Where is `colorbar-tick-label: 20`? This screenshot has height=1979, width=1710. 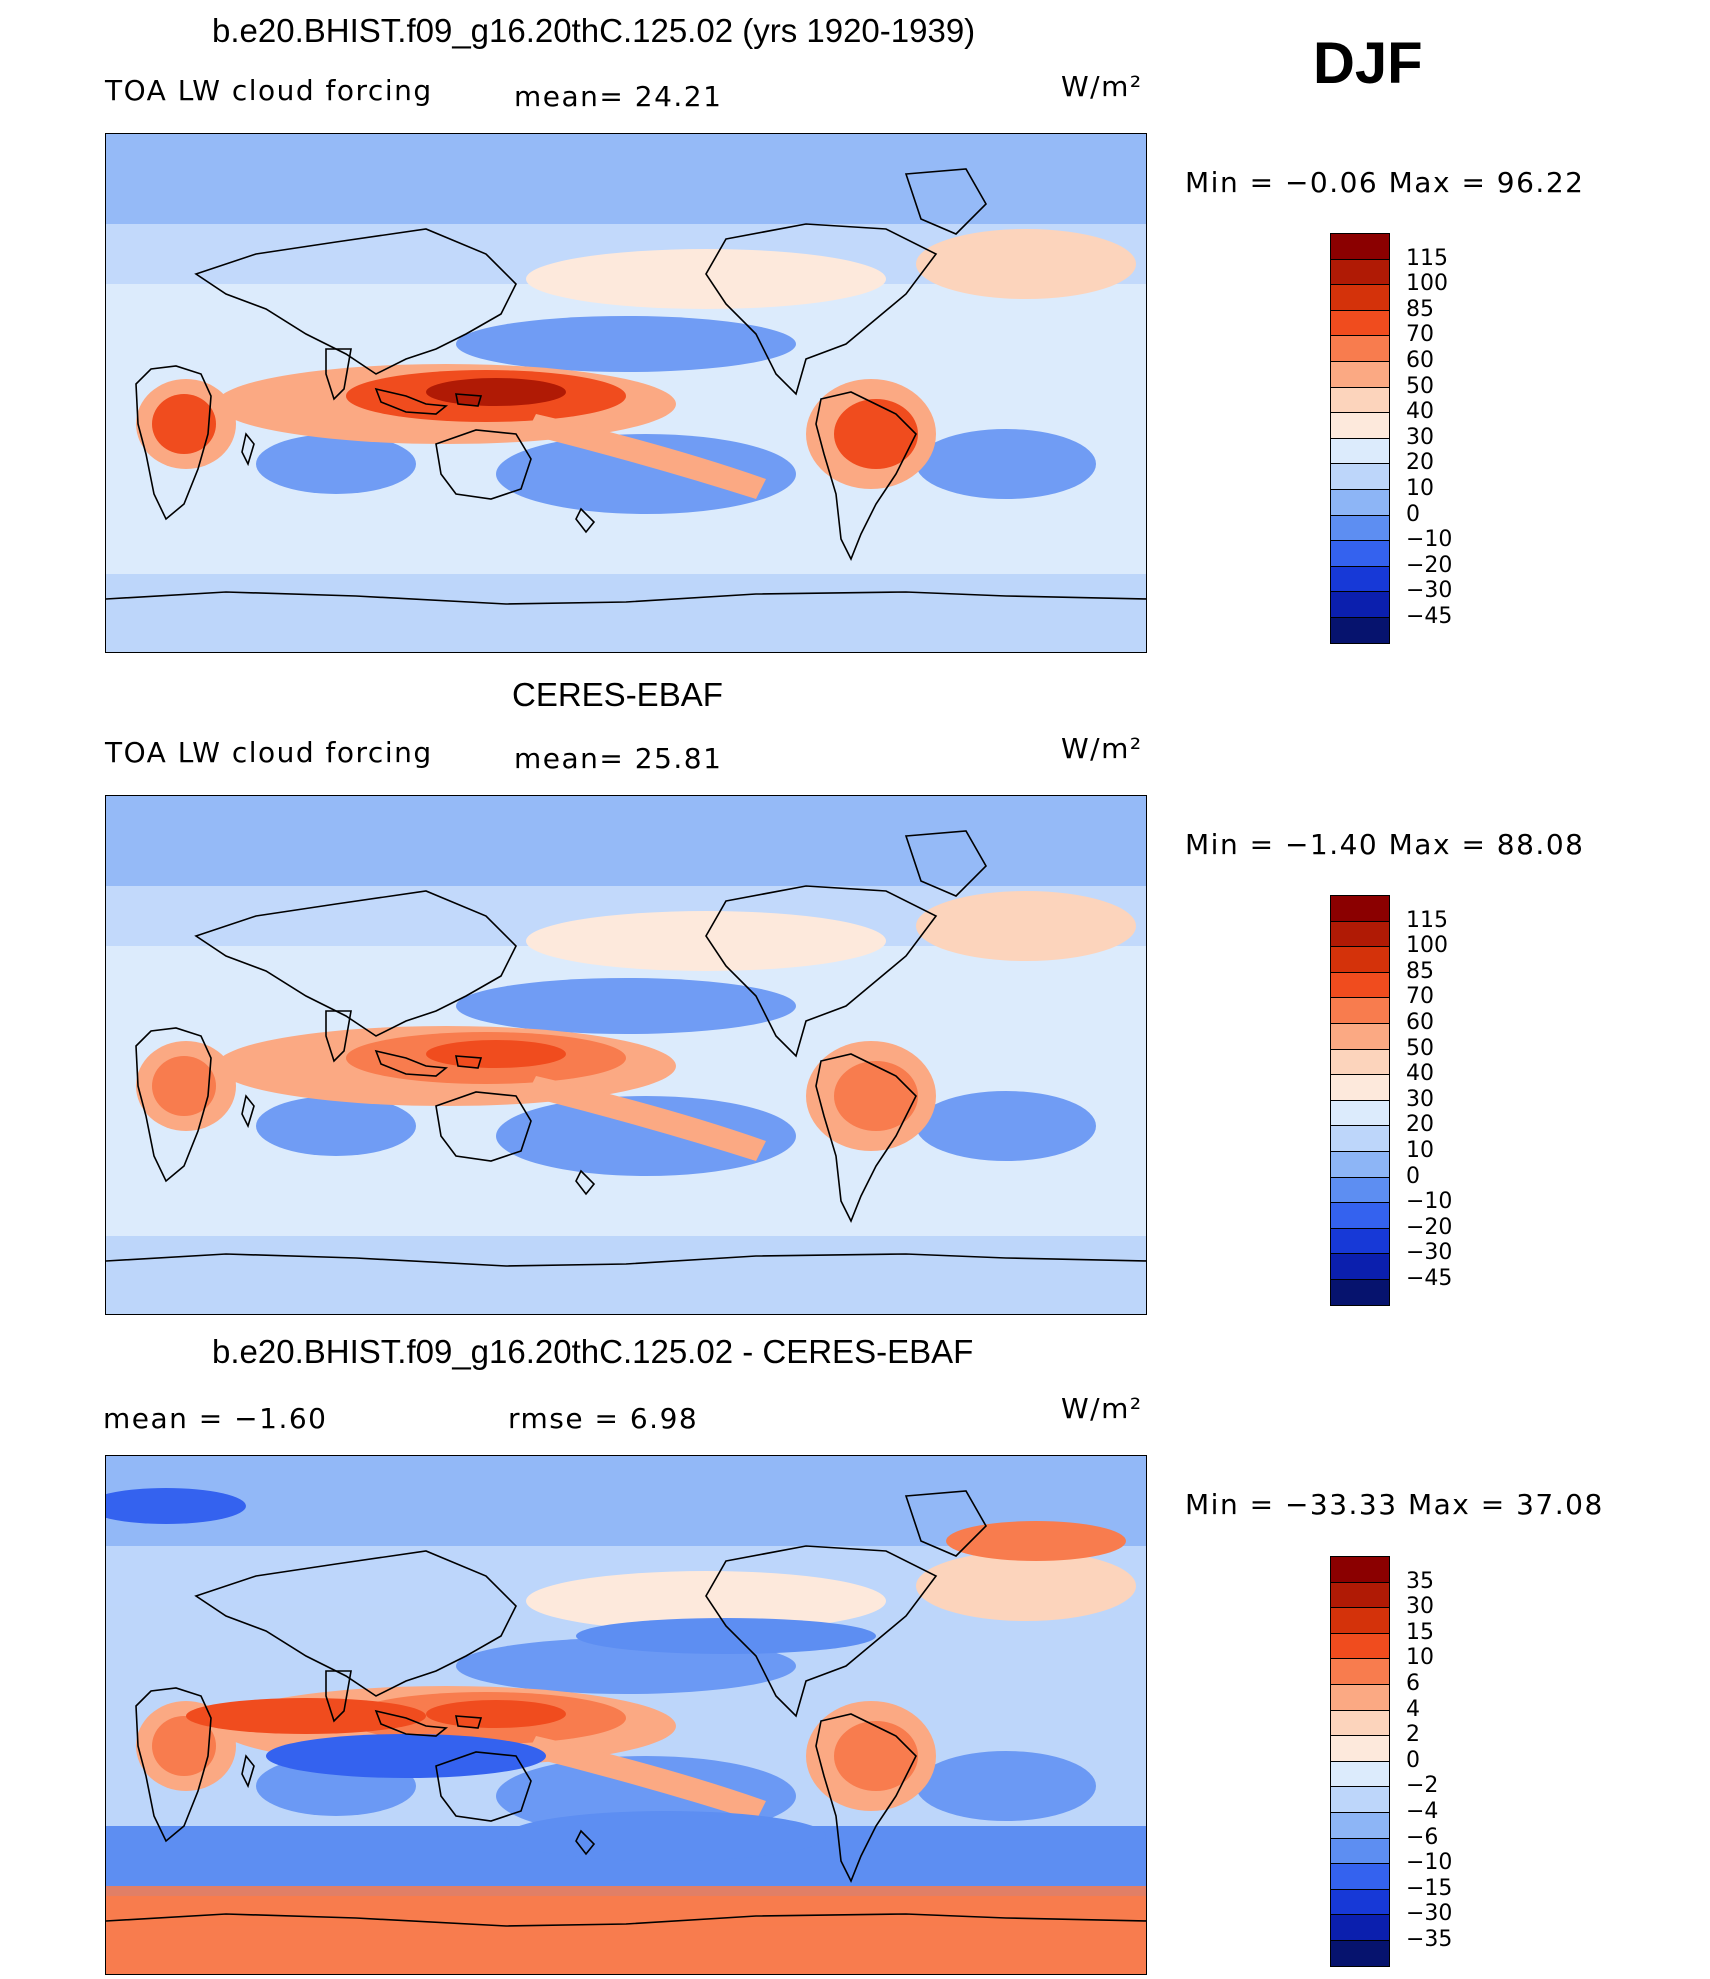
colorbar-tick-label: 20 is located at coordinates (1420, 463).